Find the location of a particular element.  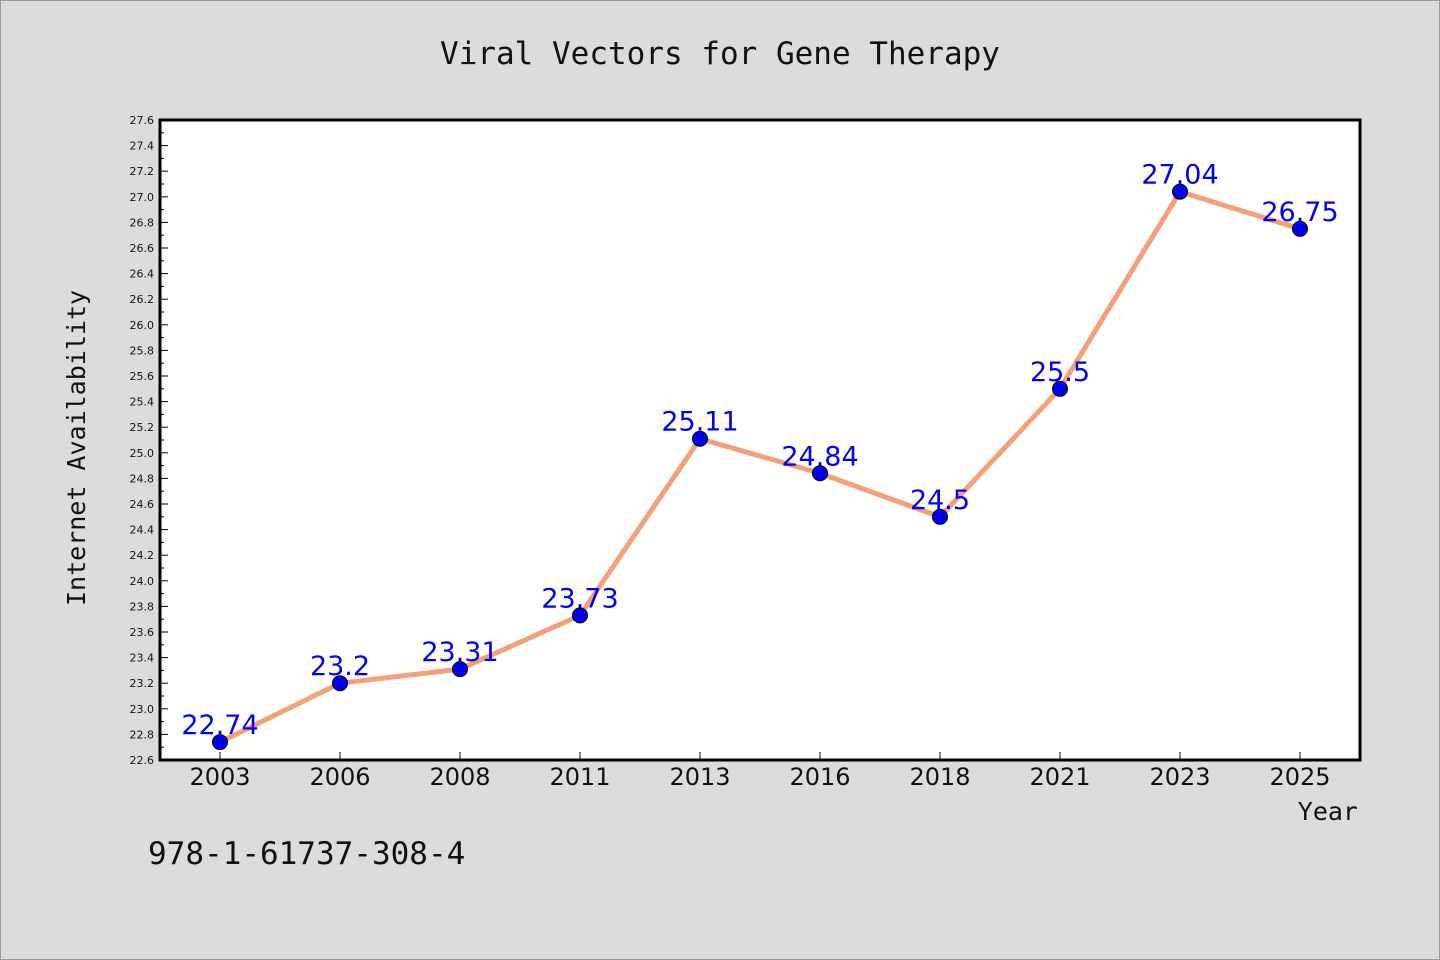

y-tick-label: 24.8 is located at coordinates (142, 478).